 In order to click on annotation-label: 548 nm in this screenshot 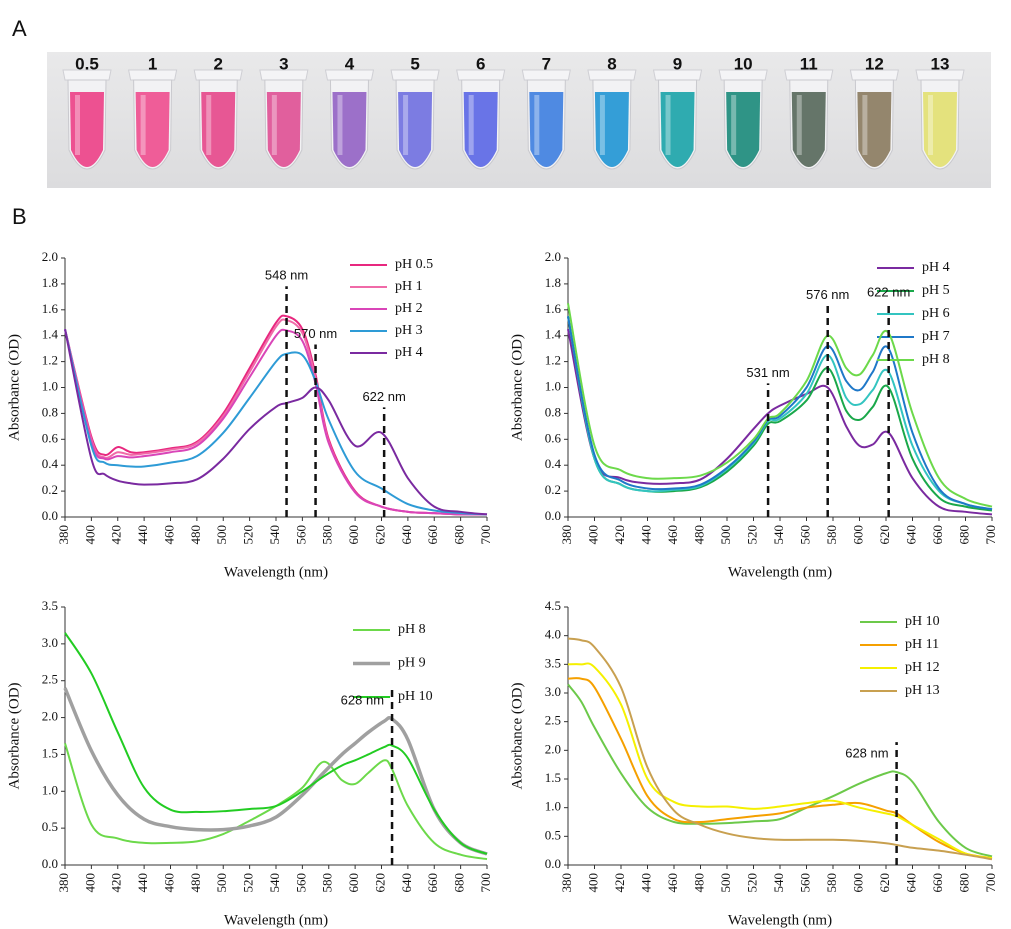, I will do `click(286, 275)`.